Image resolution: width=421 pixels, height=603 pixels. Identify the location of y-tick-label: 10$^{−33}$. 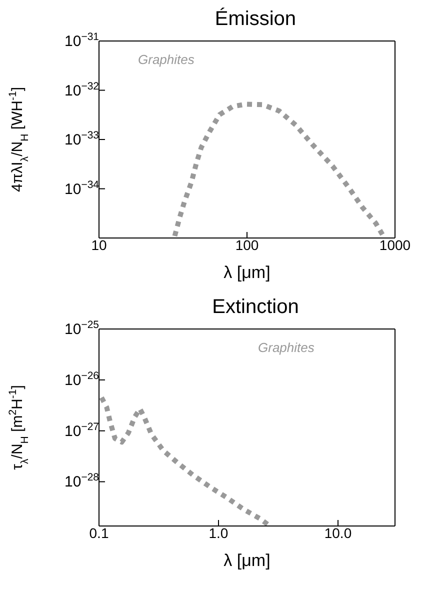
(82, 139).